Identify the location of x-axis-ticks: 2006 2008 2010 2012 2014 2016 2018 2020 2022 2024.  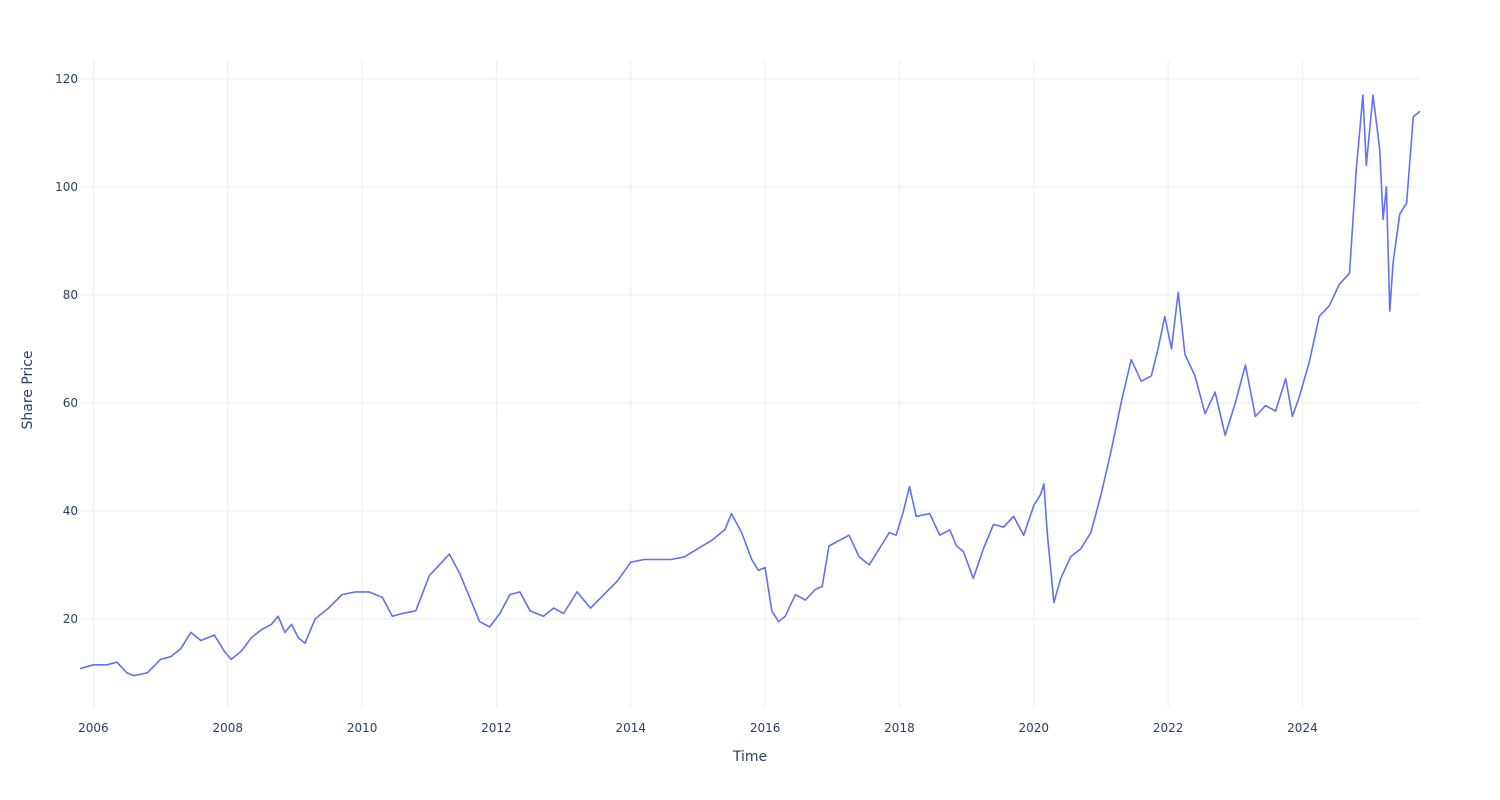
(698, 728).